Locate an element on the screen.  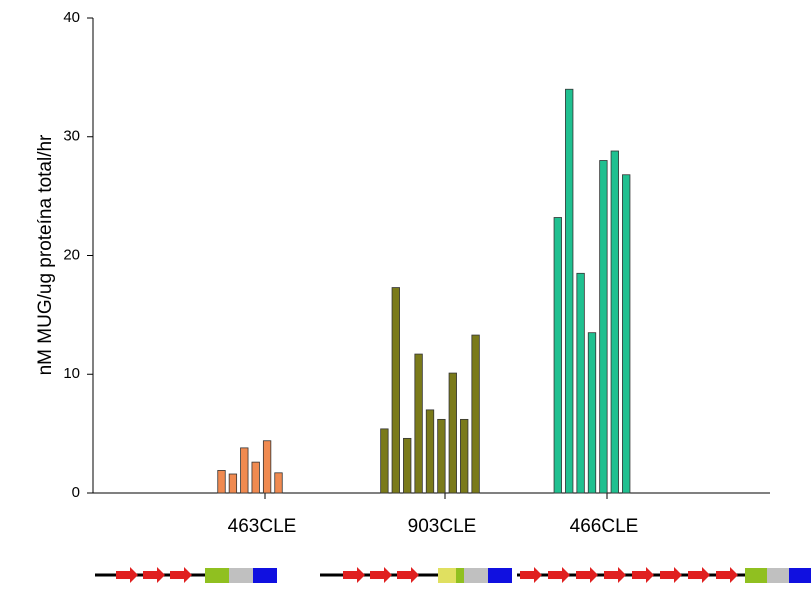
x-tick-label: 466CLE is located at coordinates (604, 526).